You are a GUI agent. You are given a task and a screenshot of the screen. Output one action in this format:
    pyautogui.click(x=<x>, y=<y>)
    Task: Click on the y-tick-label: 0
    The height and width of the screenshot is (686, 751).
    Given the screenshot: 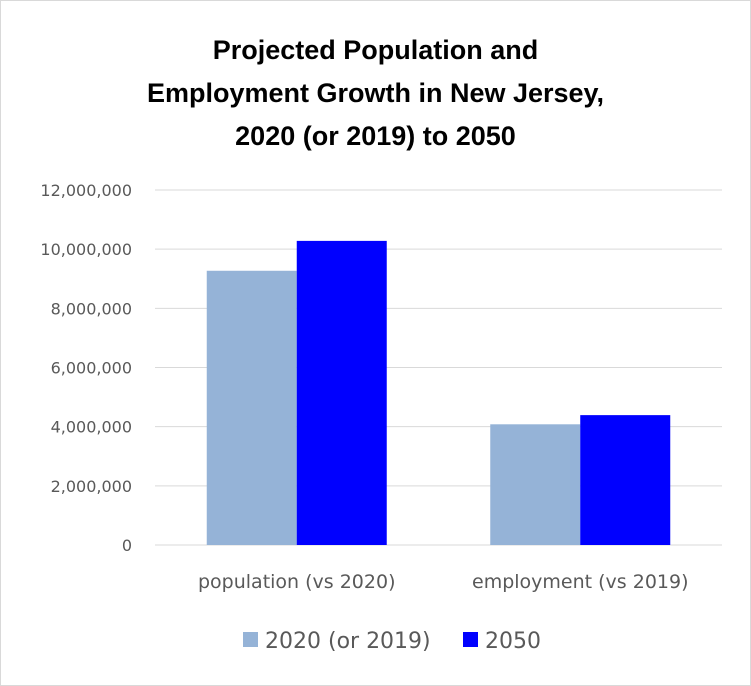 What is the action you would take?
    pyautogui.click(x=127, y=545)
    